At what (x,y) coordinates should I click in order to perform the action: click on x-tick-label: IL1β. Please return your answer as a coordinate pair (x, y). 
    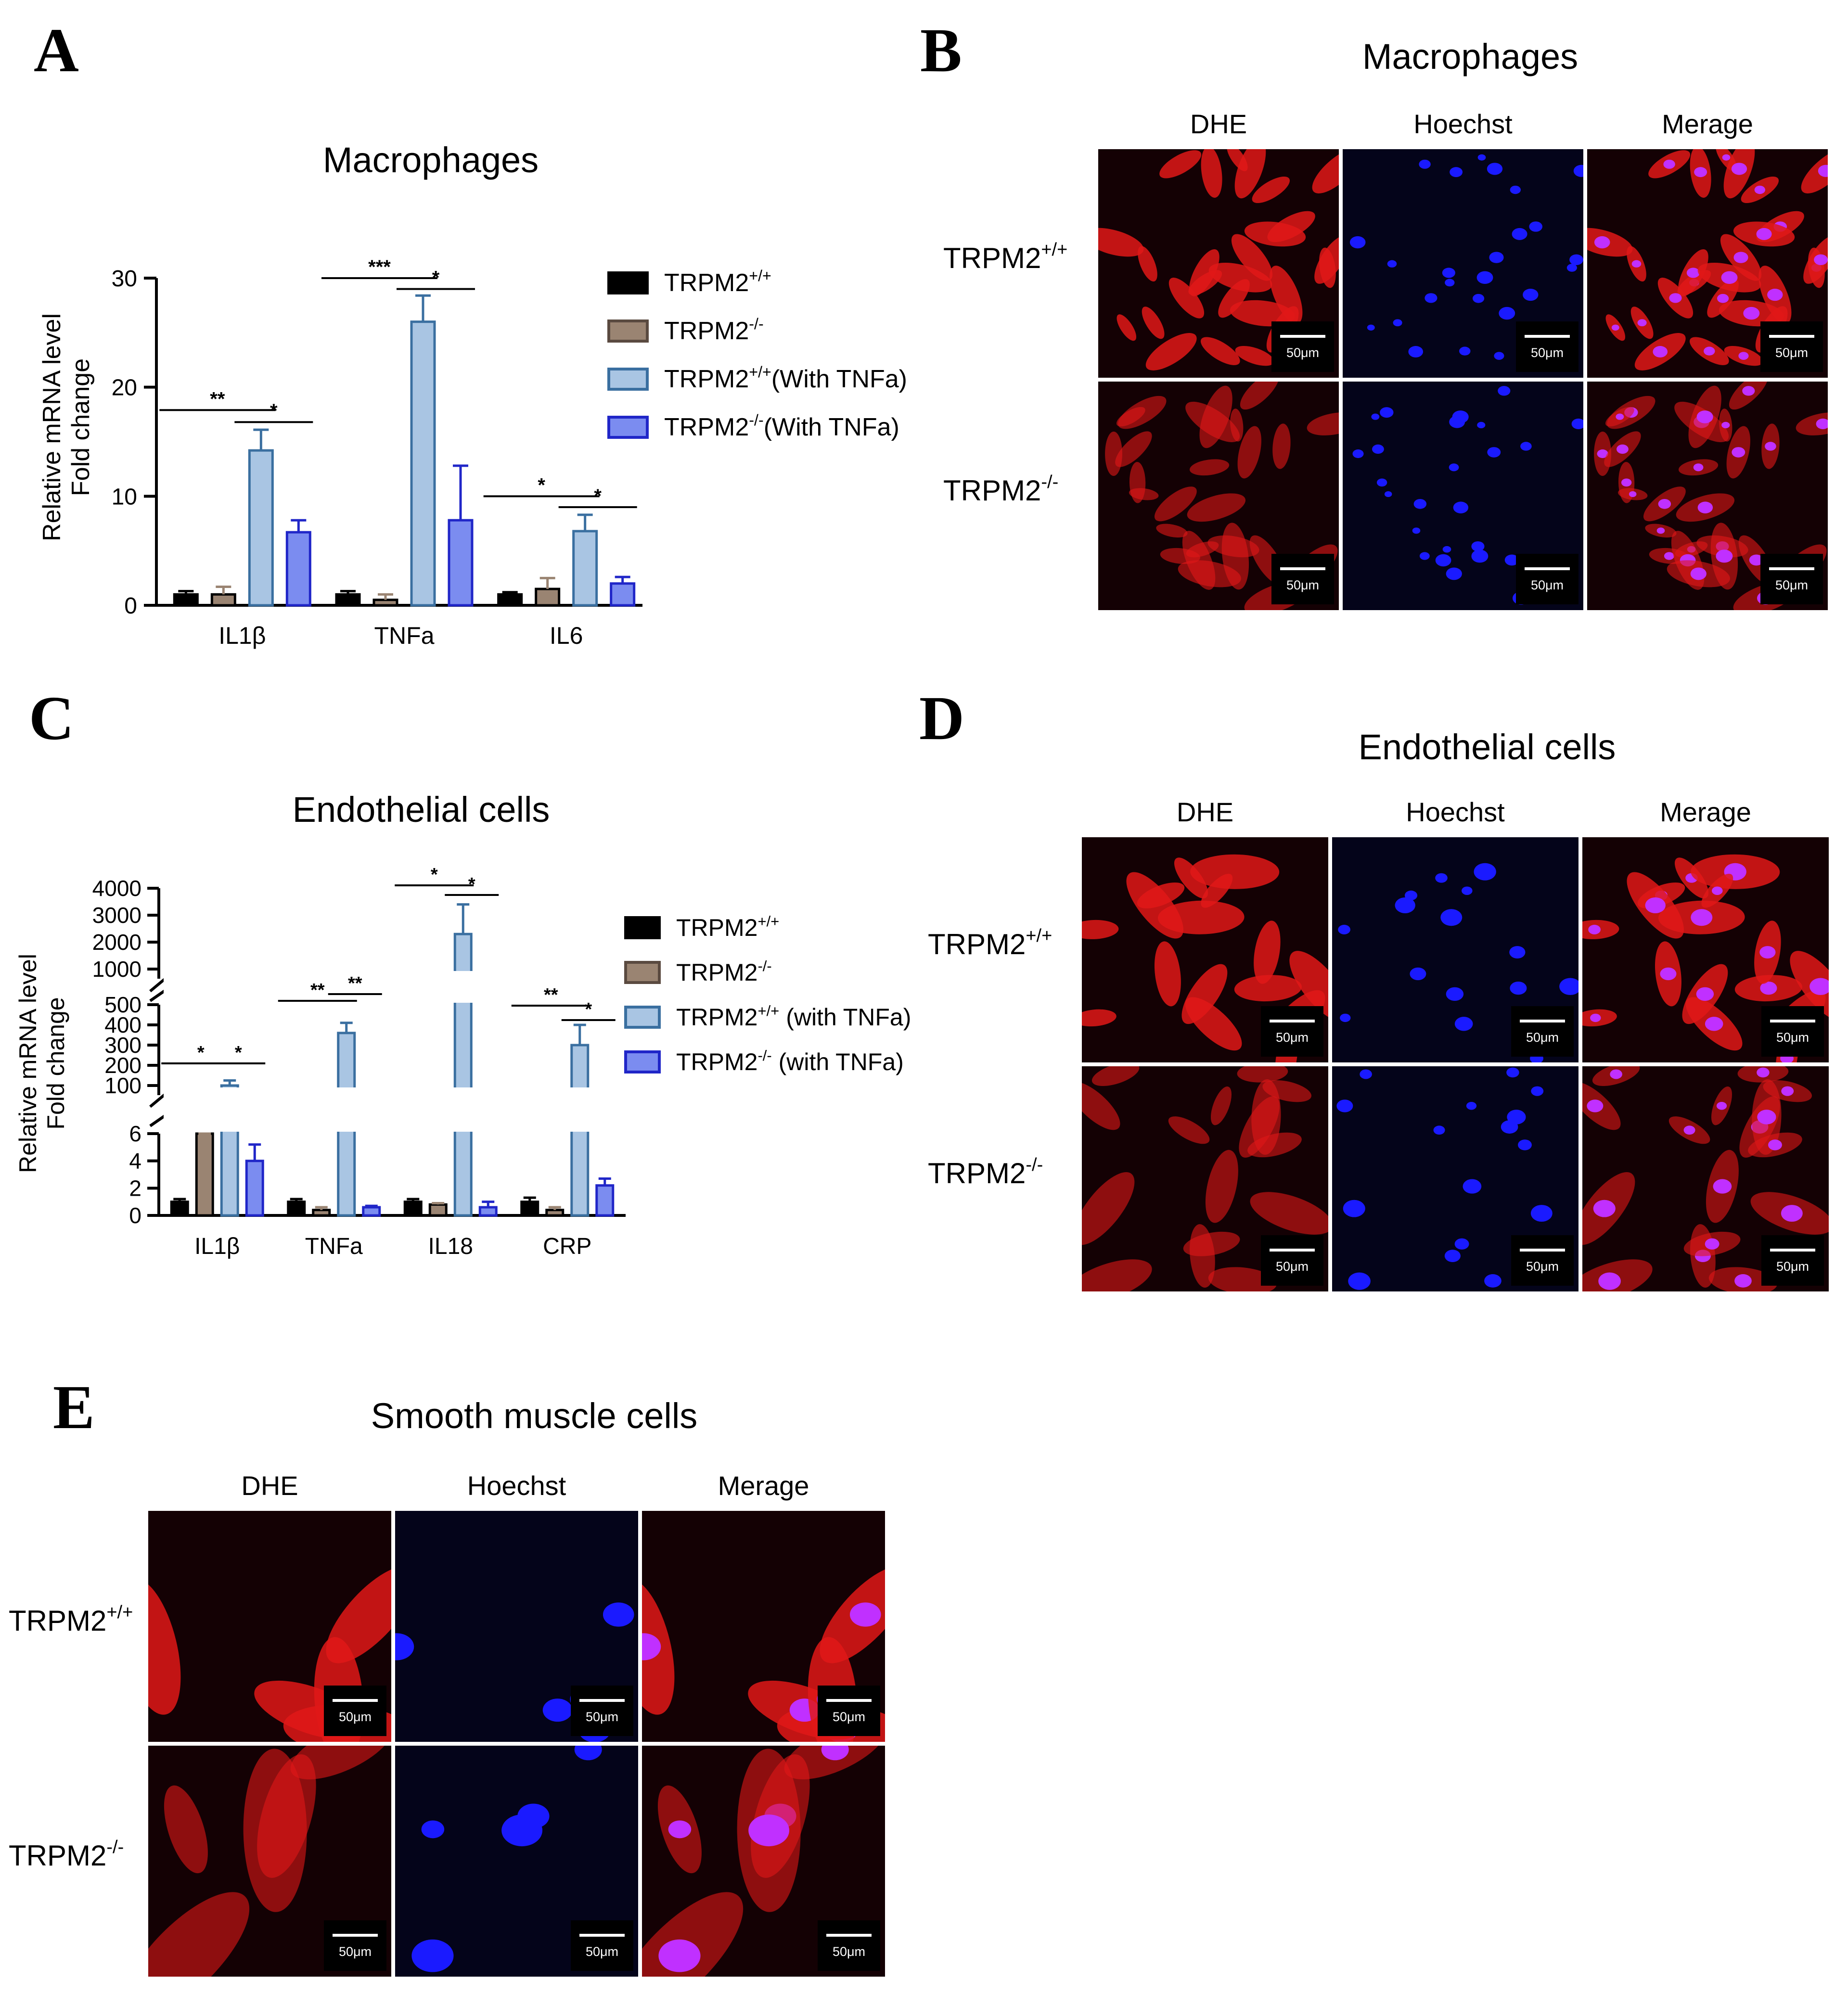
    Looking at the image, I should click on (217, 1246).